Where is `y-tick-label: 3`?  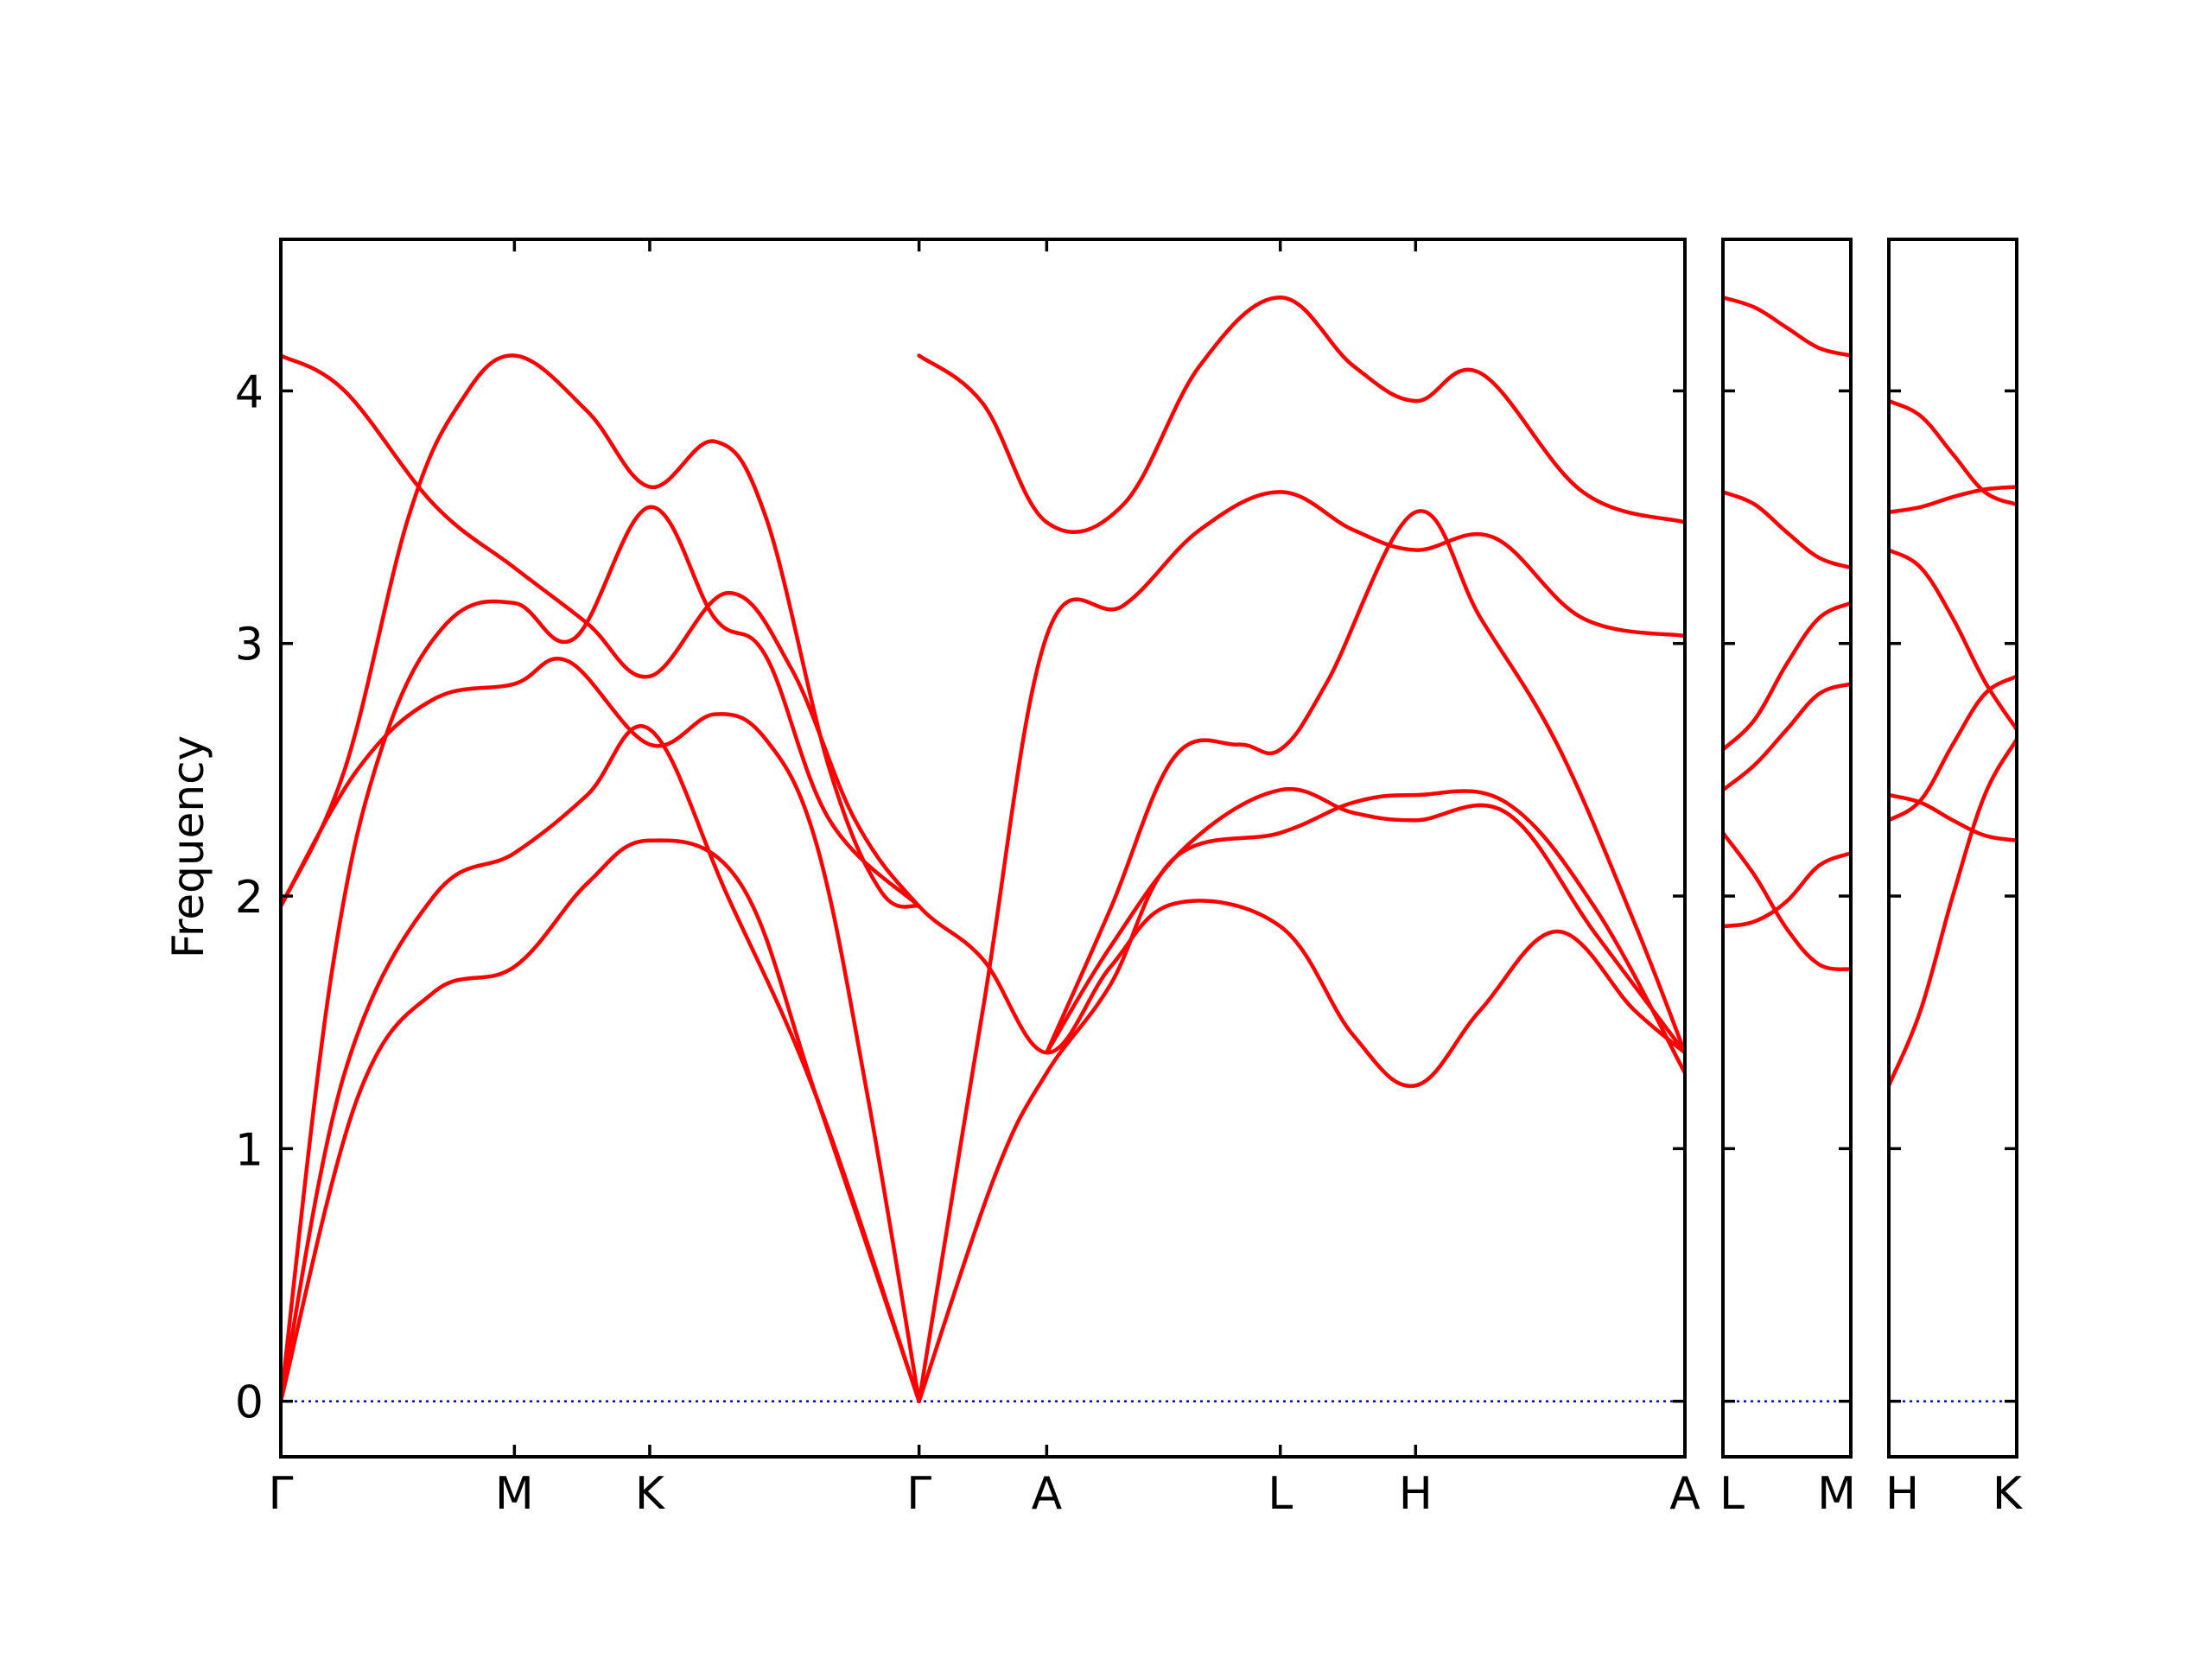 y-tick-label: 3 is located at coordinates (249, 645).